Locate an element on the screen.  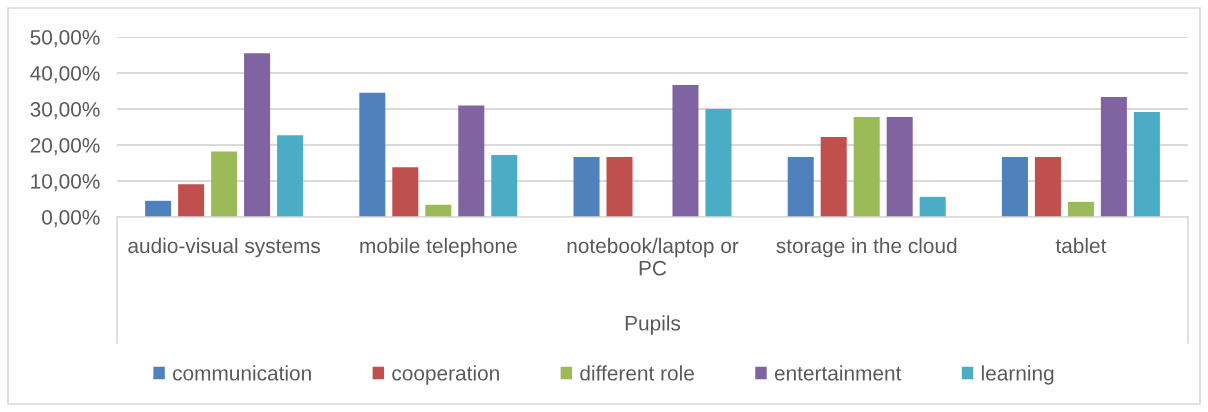
y-tick-label: 20,00% is located at coordinates (65, 147).